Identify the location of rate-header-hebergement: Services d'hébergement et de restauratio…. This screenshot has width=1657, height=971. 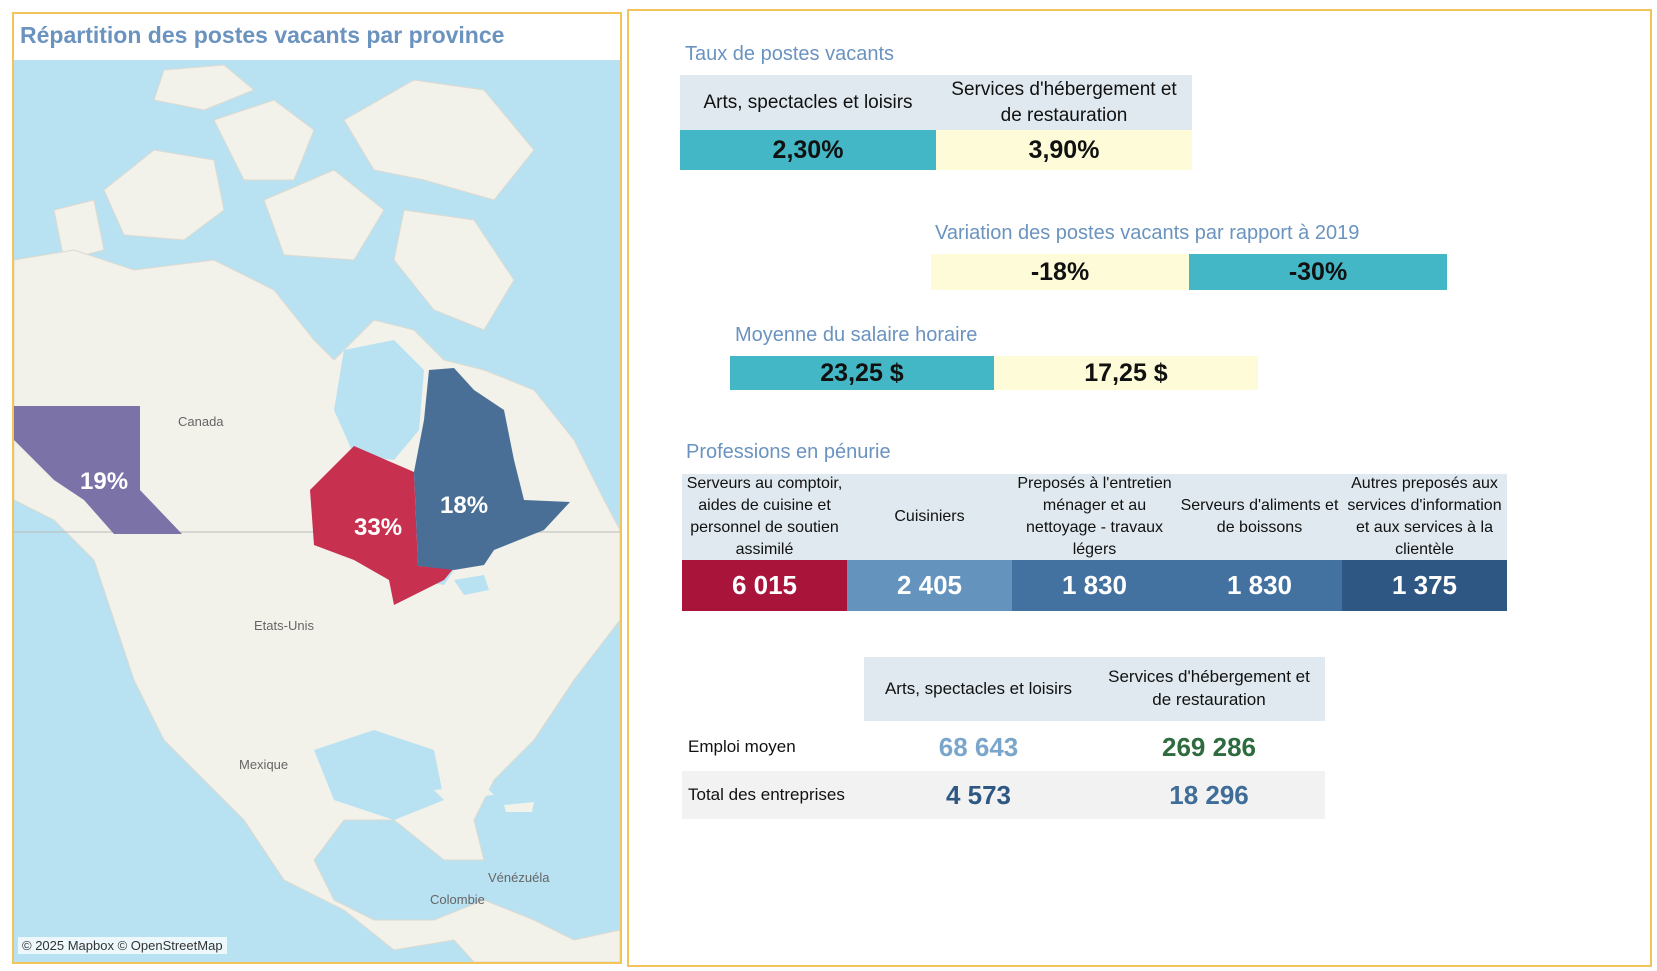
(1064, 102).